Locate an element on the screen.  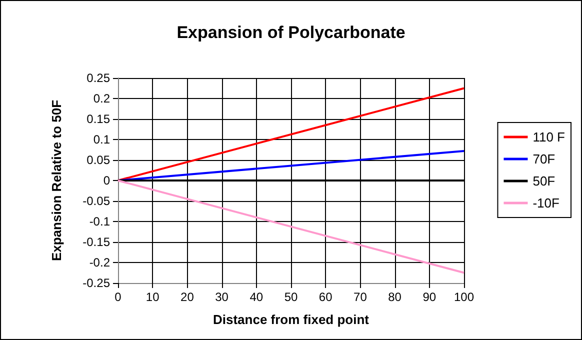
x-tick-label: 50 is located at coordinates (291, 297).